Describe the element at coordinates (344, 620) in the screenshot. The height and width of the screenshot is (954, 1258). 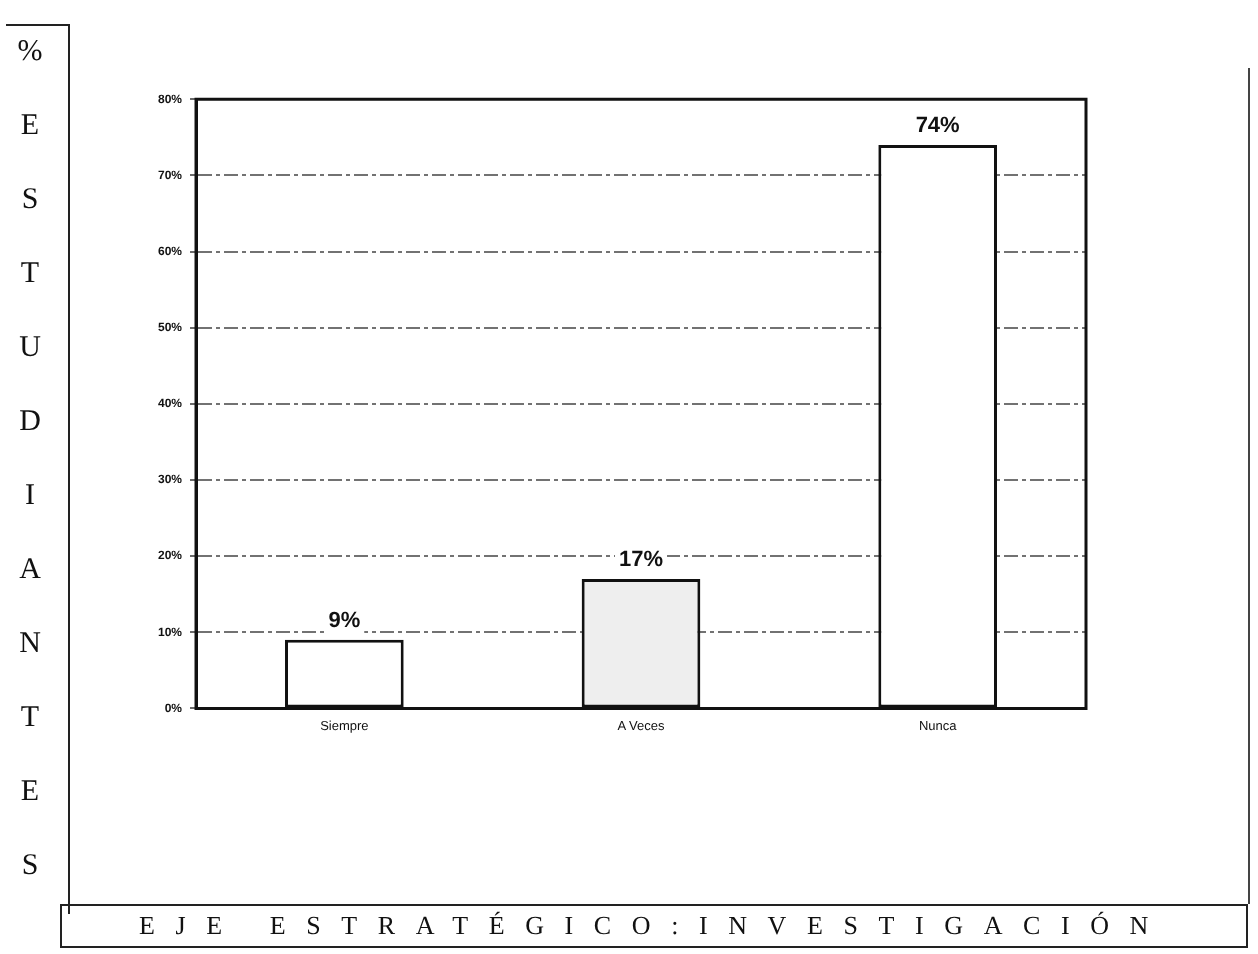
I see `data-label: 9%` at that location.